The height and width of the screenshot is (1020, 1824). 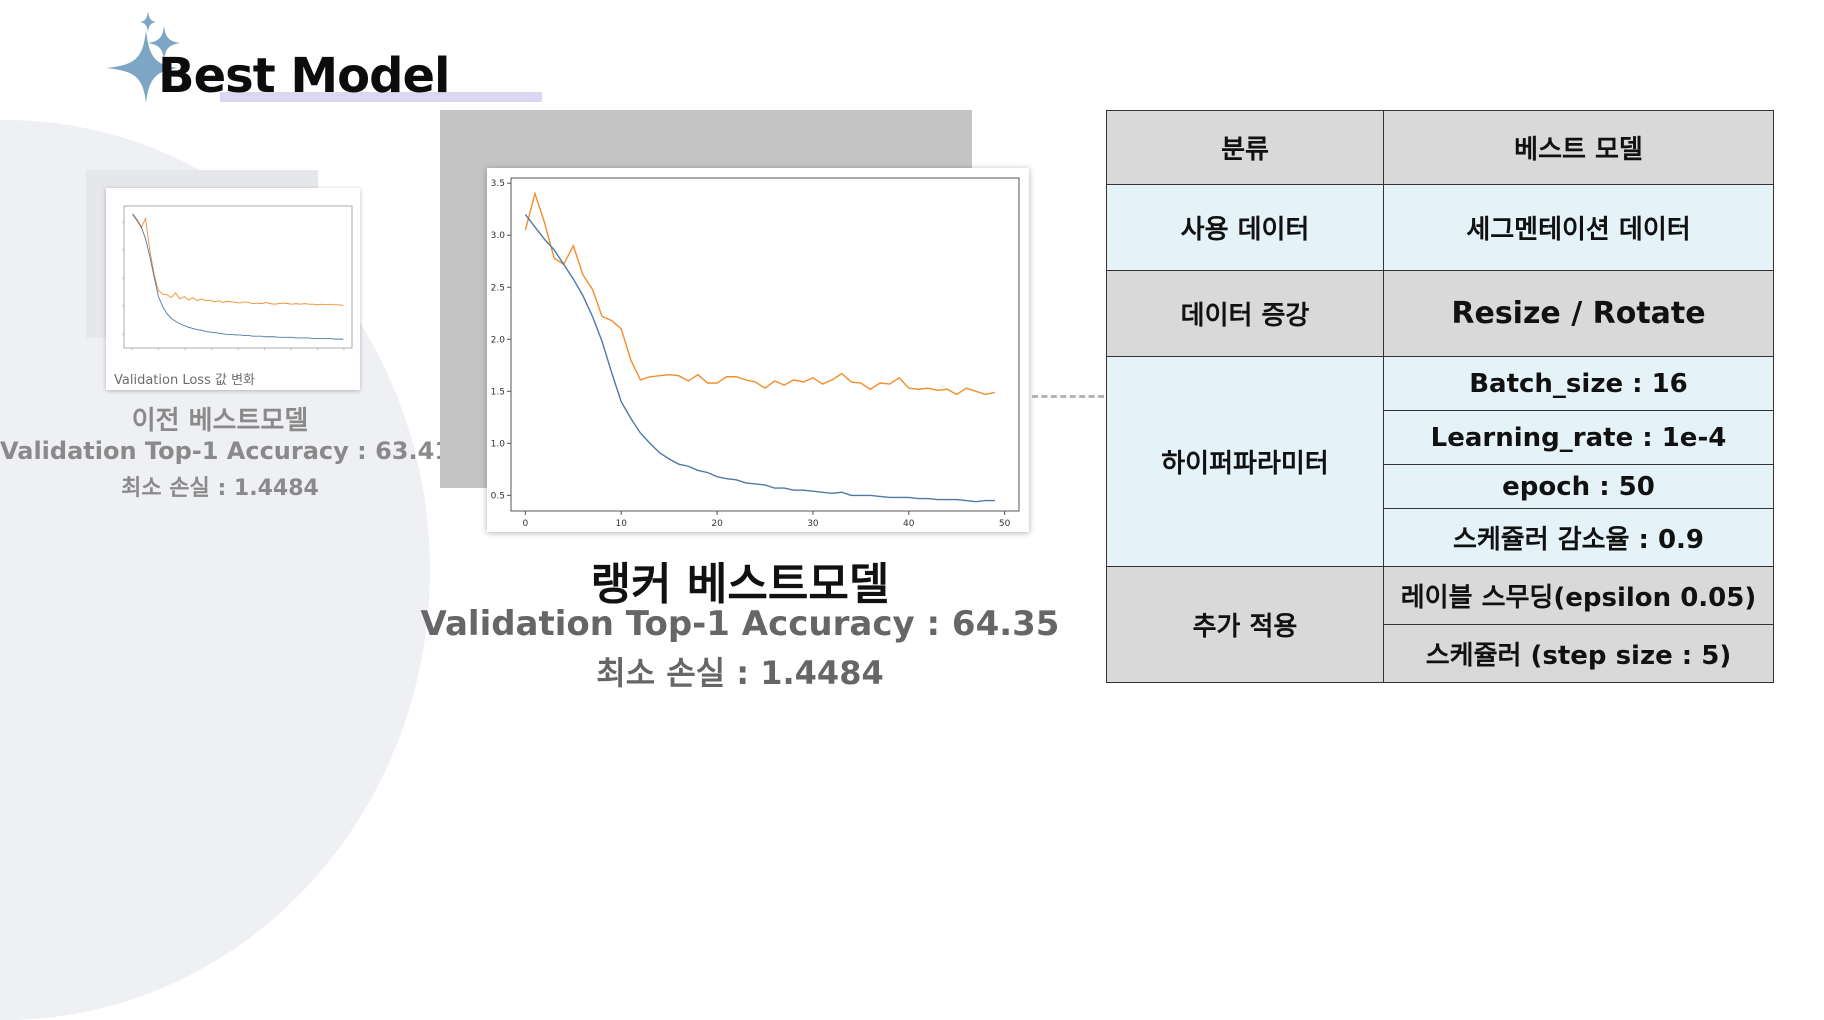 What do you see at coordinates (1578, 147) in the screenshot?
I see `header-best-model: 베스트 모델` at bounding box center [1578, 147].